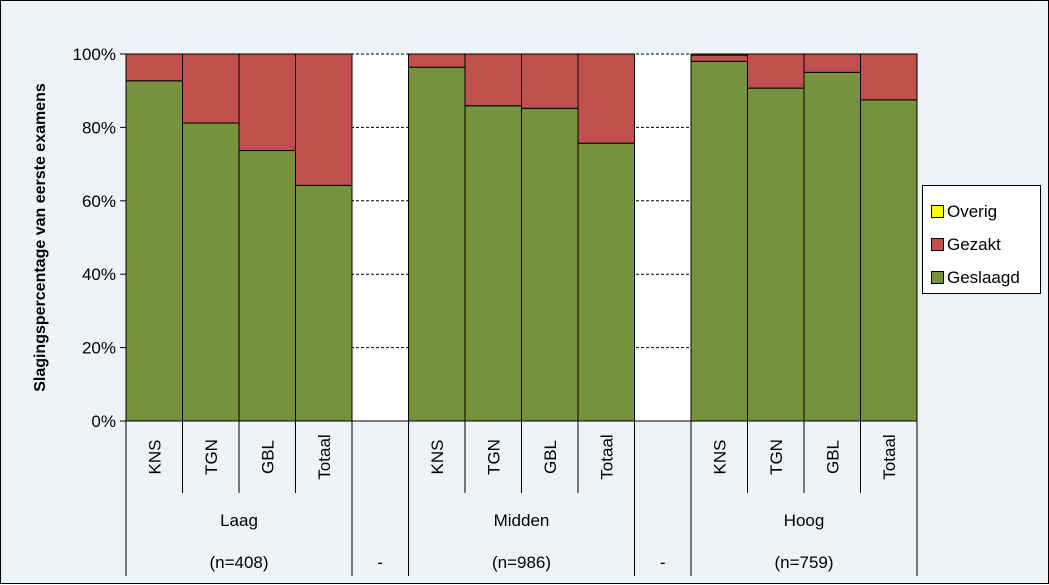  Describe the element at coordinates (94, 54) in the screenshot. I see `y-tick-label: 100%` at that location.